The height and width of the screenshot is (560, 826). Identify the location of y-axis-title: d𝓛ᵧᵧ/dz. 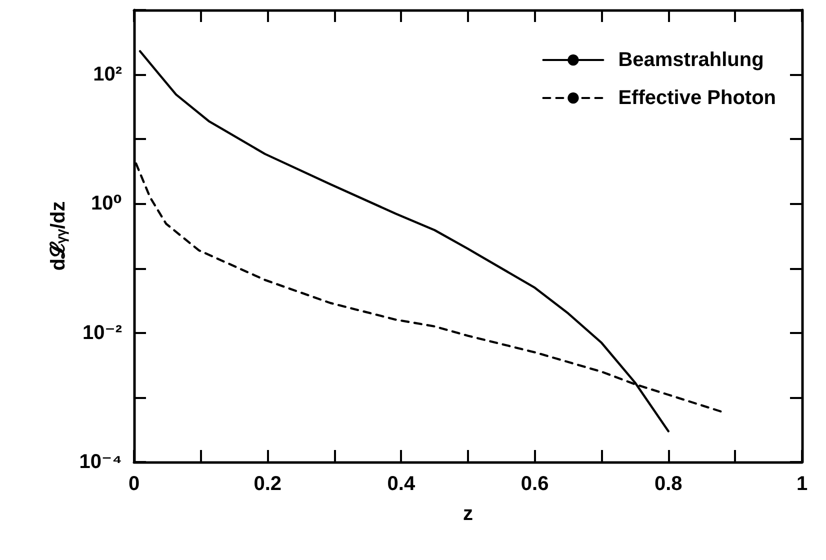
(58, 236).